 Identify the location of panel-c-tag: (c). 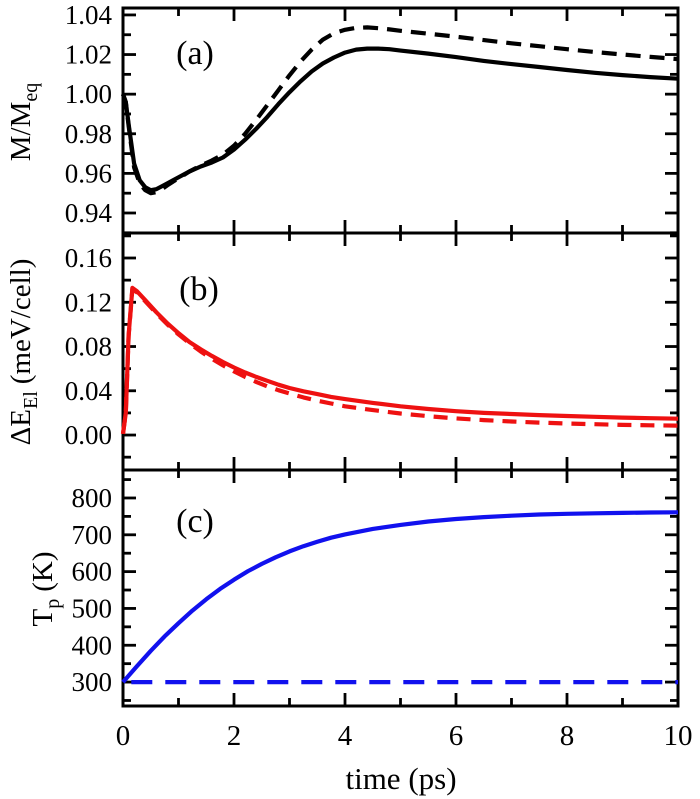
(195, 521).